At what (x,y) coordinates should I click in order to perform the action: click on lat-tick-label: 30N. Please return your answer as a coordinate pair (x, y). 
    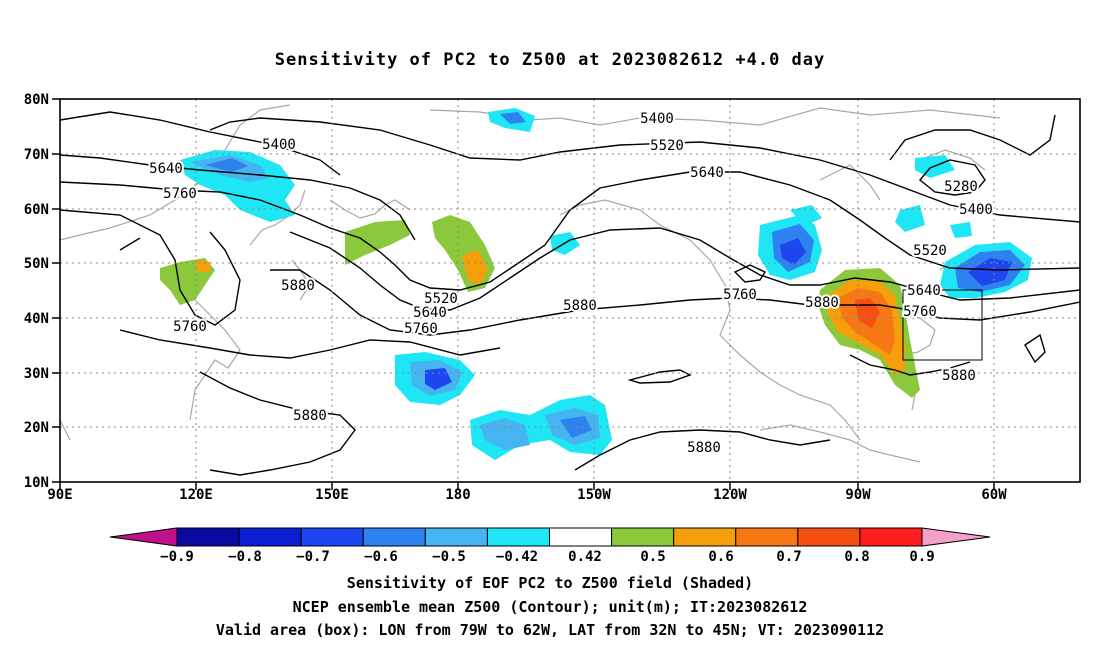
    Looking at the image, I should click on (36, 374).